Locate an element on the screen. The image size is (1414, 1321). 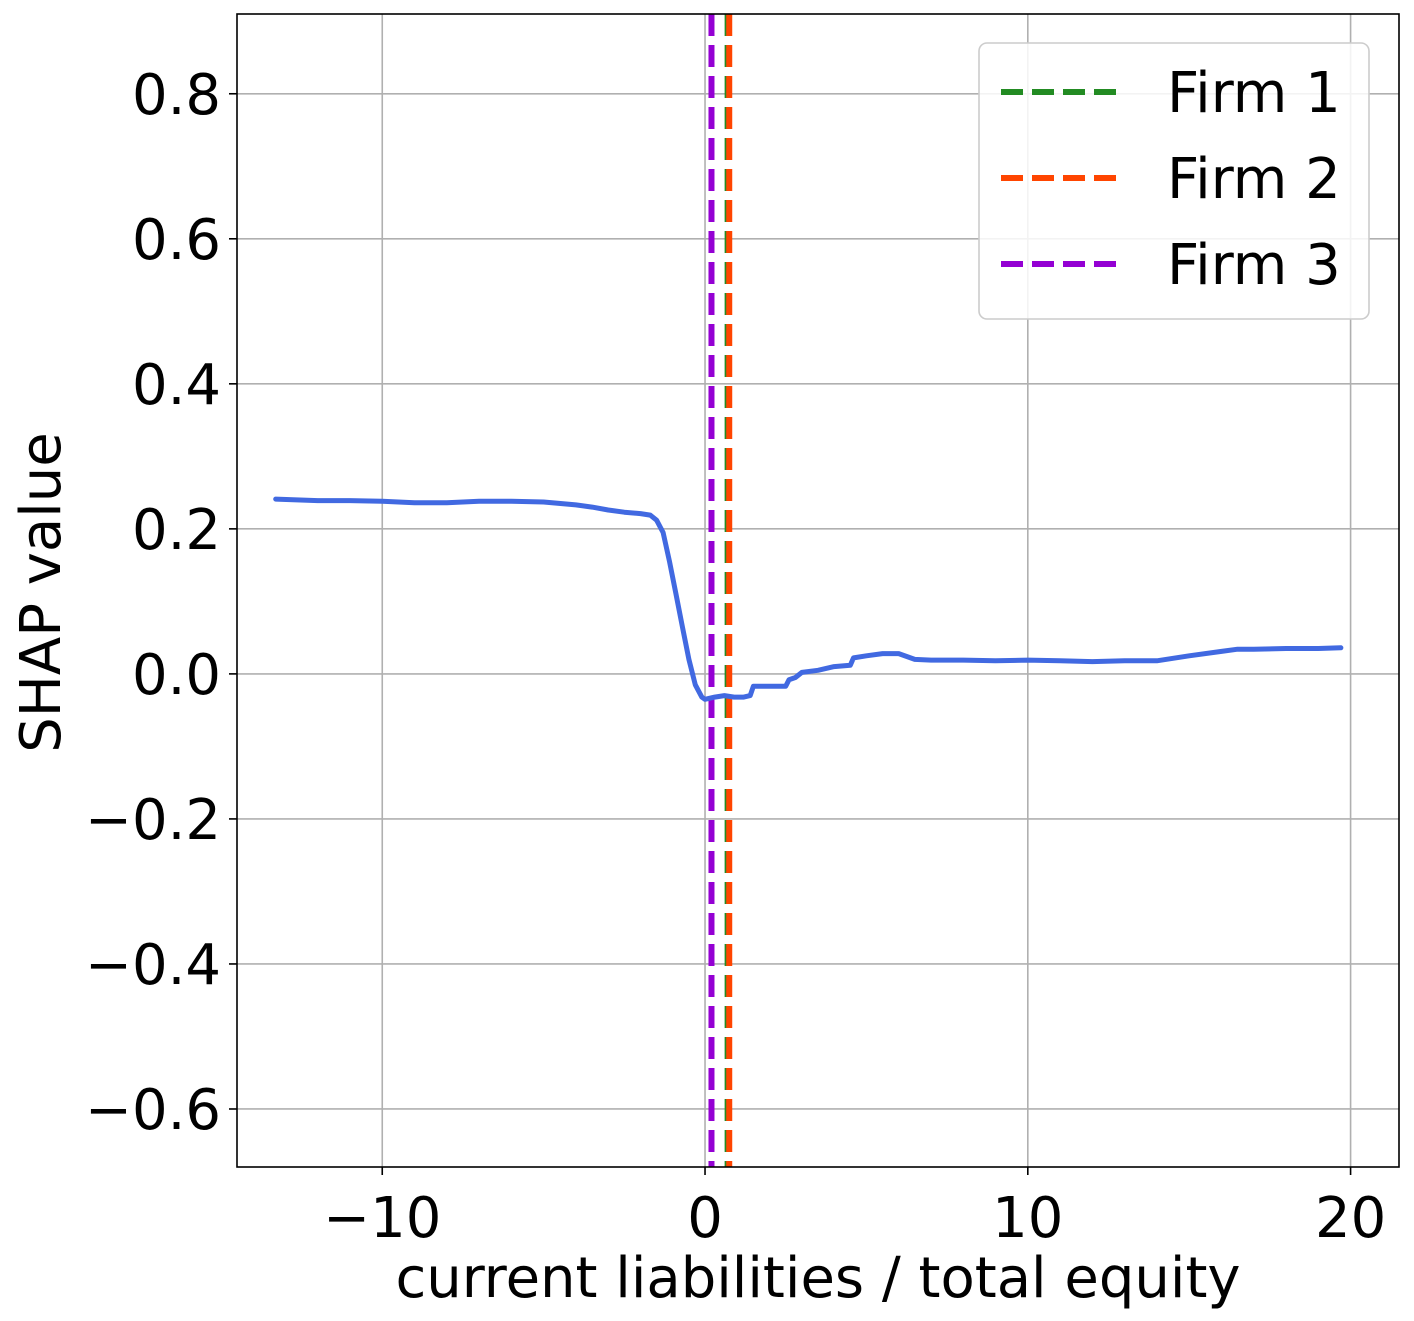
x-tick-label: 20 is located at coordinates (1350, 1218).